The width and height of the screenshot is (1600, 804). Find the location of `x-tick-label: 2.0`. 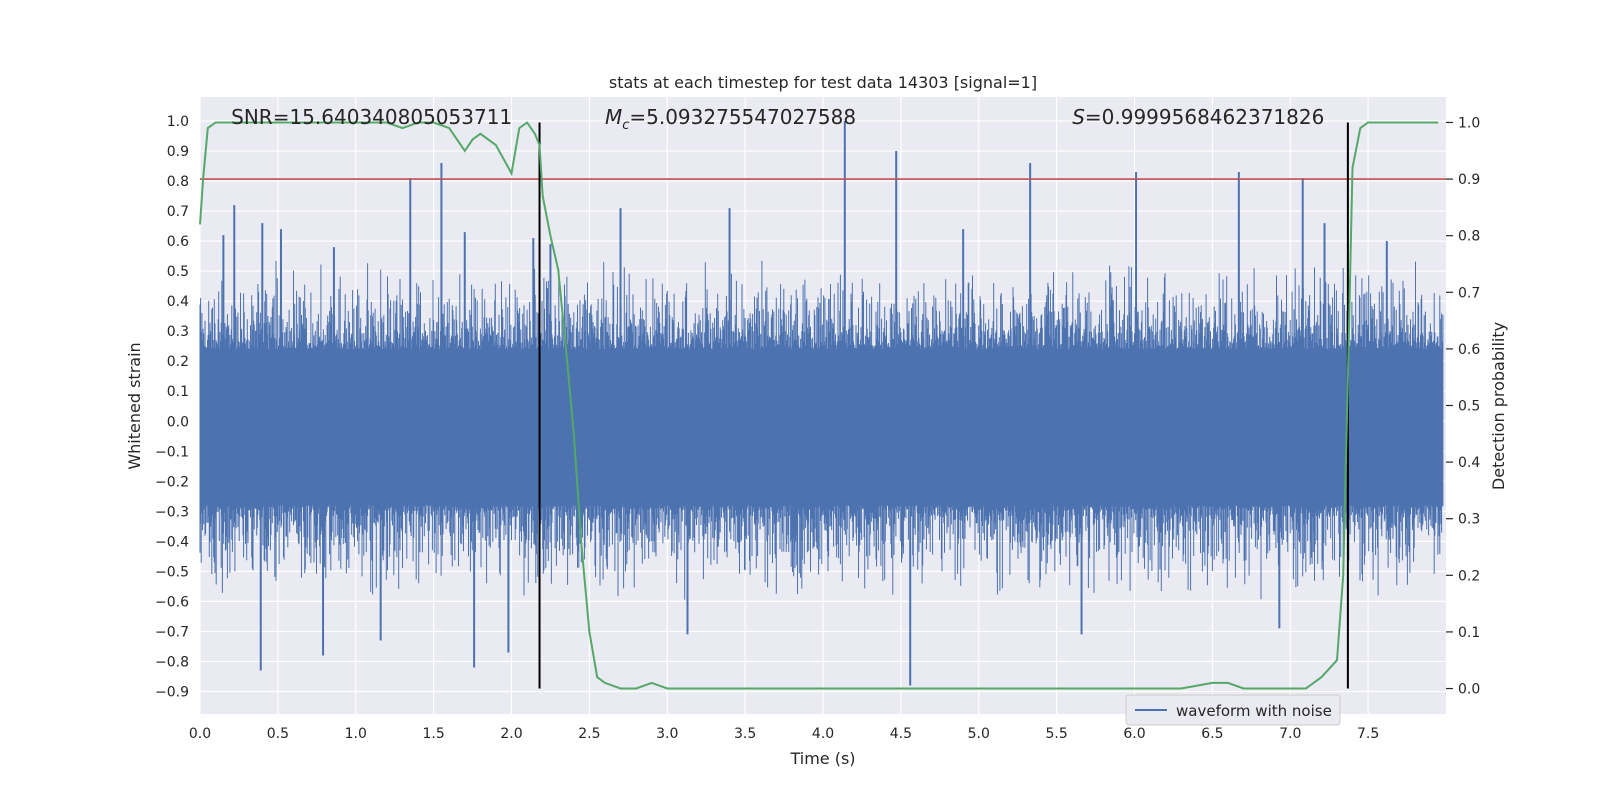

x-tick-label: 2.0 is located at coordinates (511, 734).